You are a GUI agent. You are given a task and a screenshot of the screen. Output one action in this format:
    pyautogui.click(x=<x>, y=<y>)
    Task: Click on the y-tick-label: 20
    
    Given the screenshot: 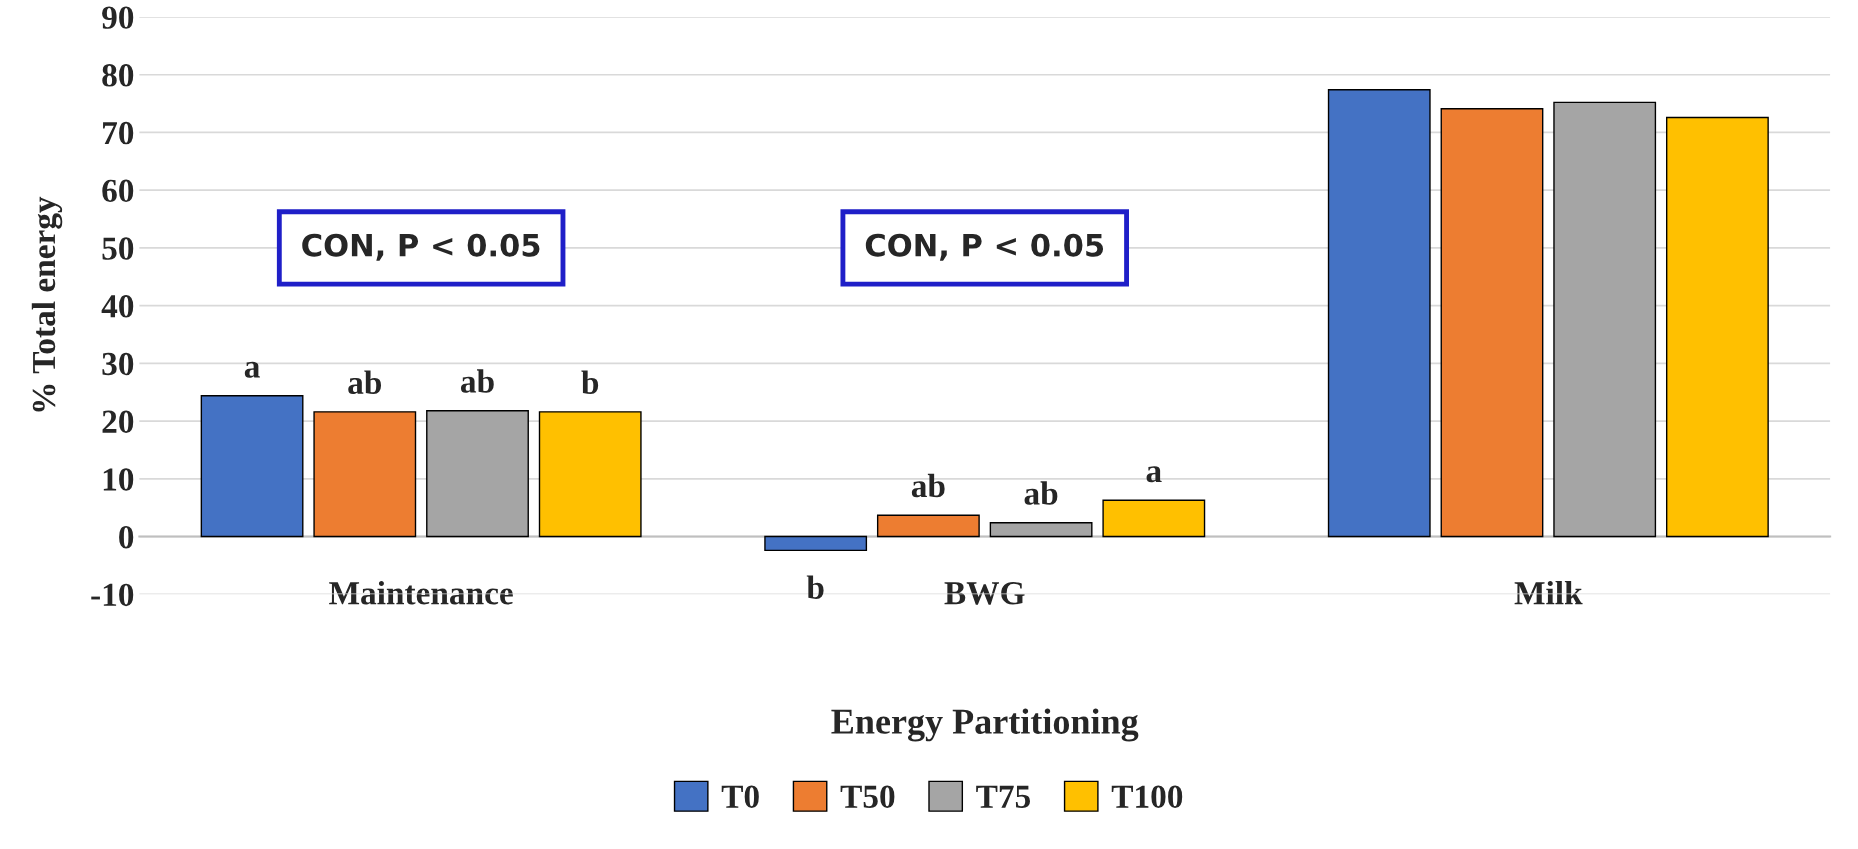 What is the action you would take?
    pyautogui.click(x=118, y=421)
    